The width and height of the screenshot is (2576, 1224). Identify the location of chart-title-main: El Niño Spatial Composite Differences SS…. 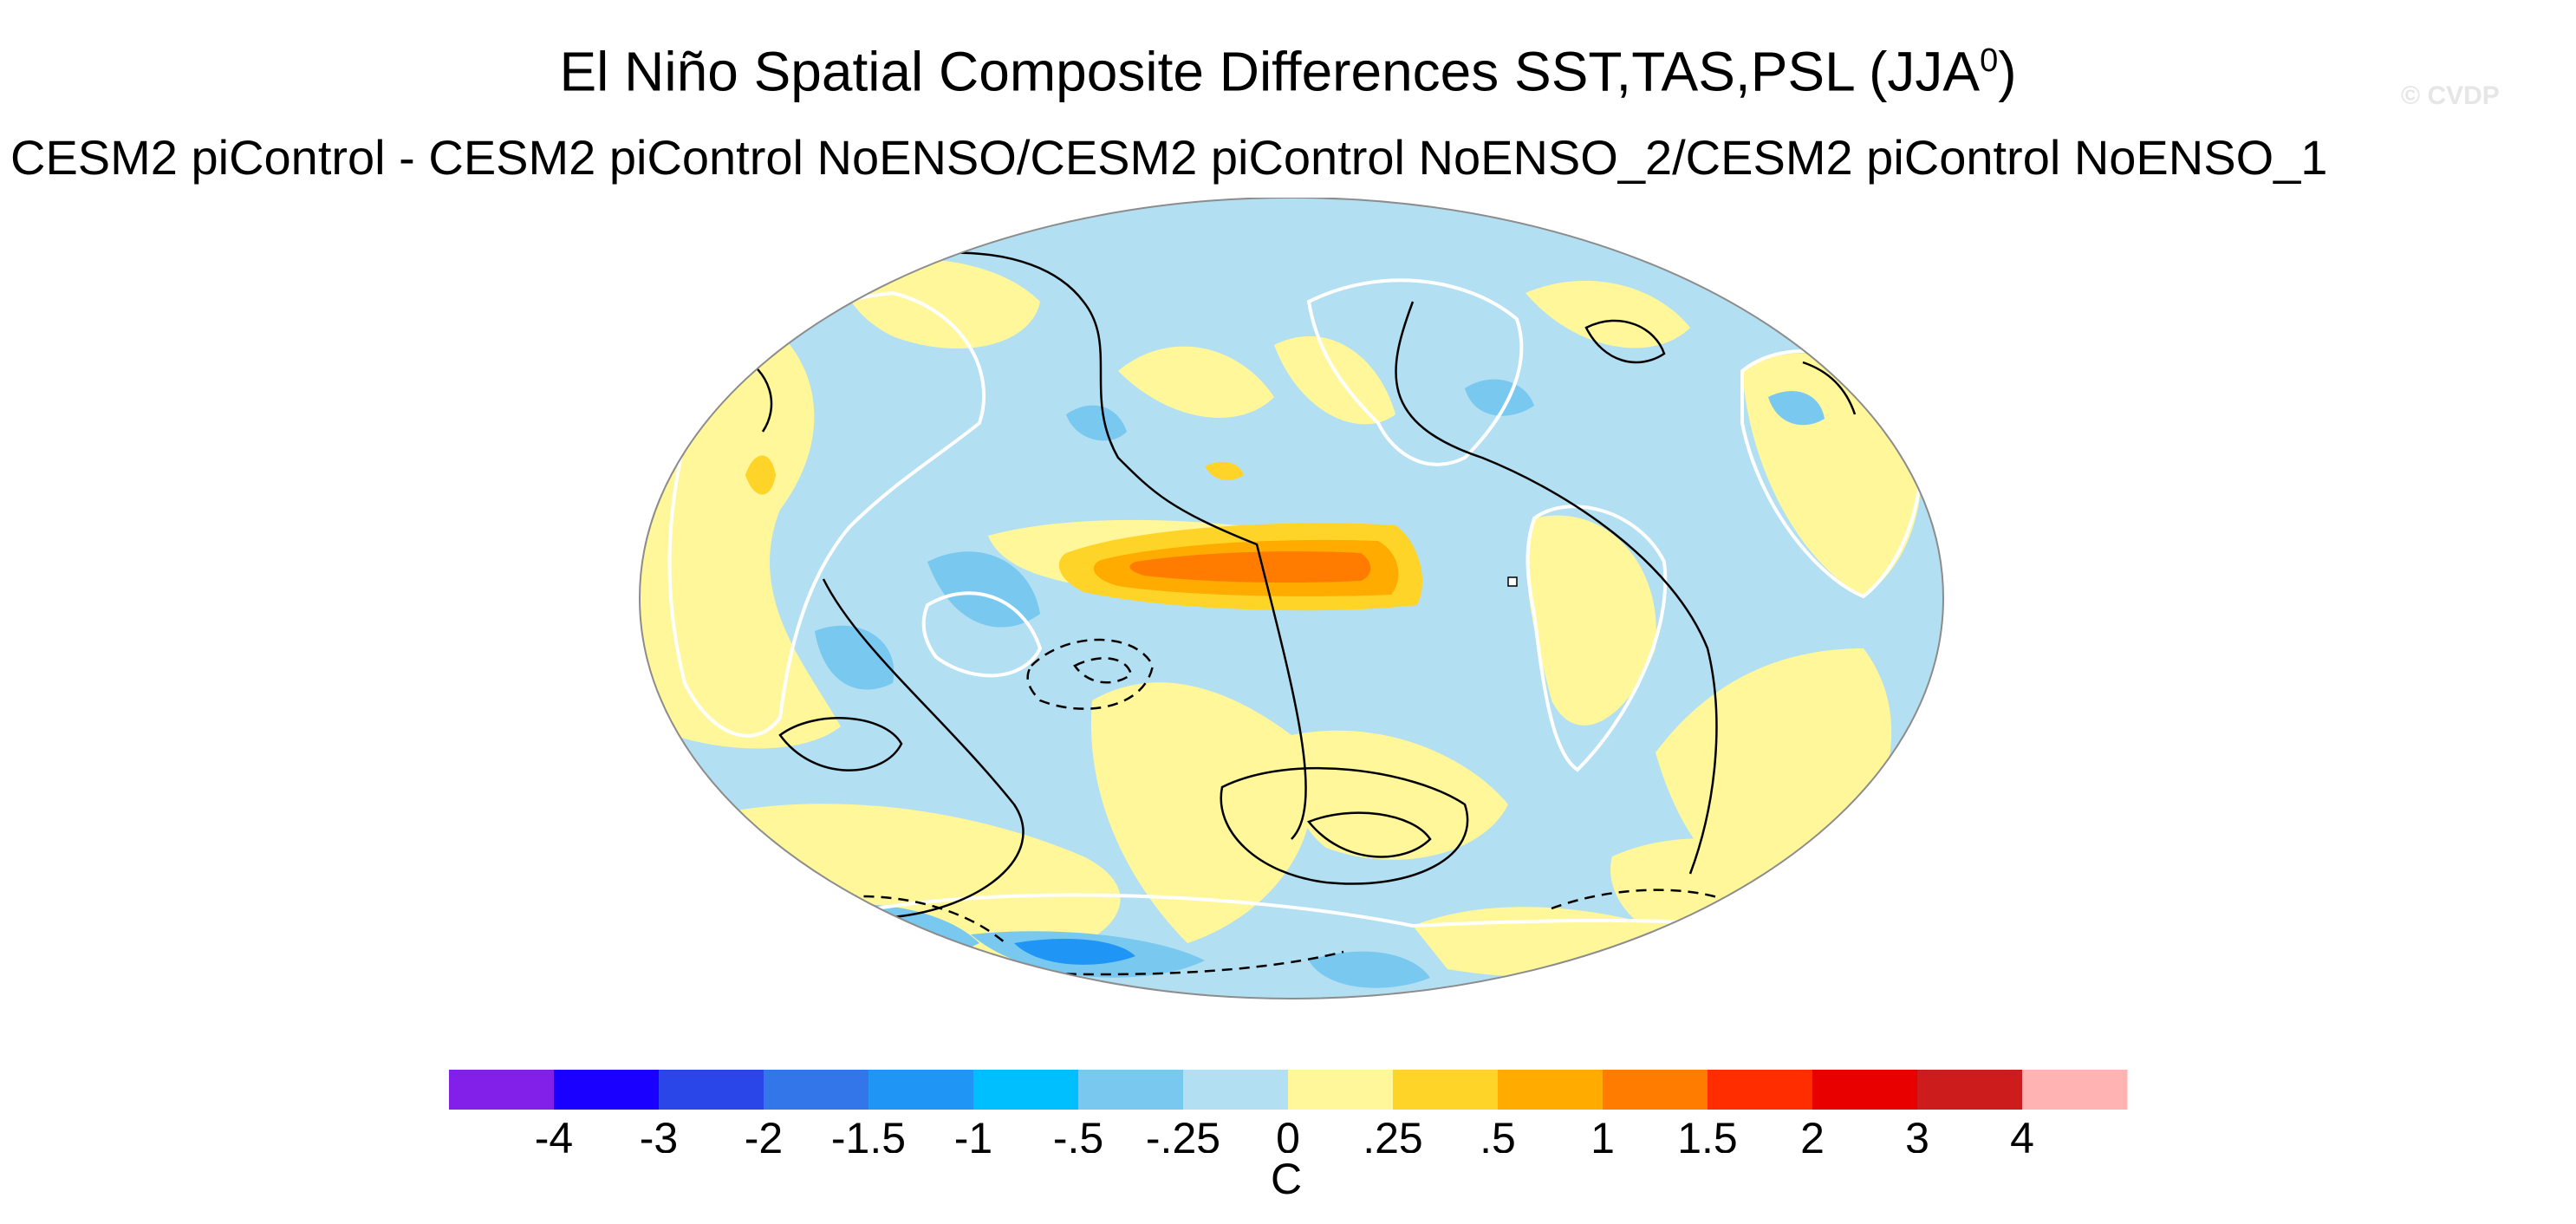
(1270, 71).